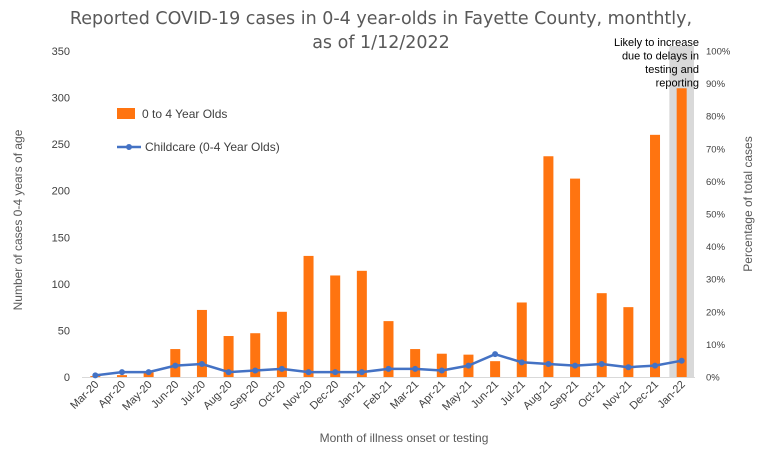 This screenshot has width=762, height=454. Describe the element at coordinates (716, 312) in the screenshot. I see `y2-tick-label: 20%` at that location.